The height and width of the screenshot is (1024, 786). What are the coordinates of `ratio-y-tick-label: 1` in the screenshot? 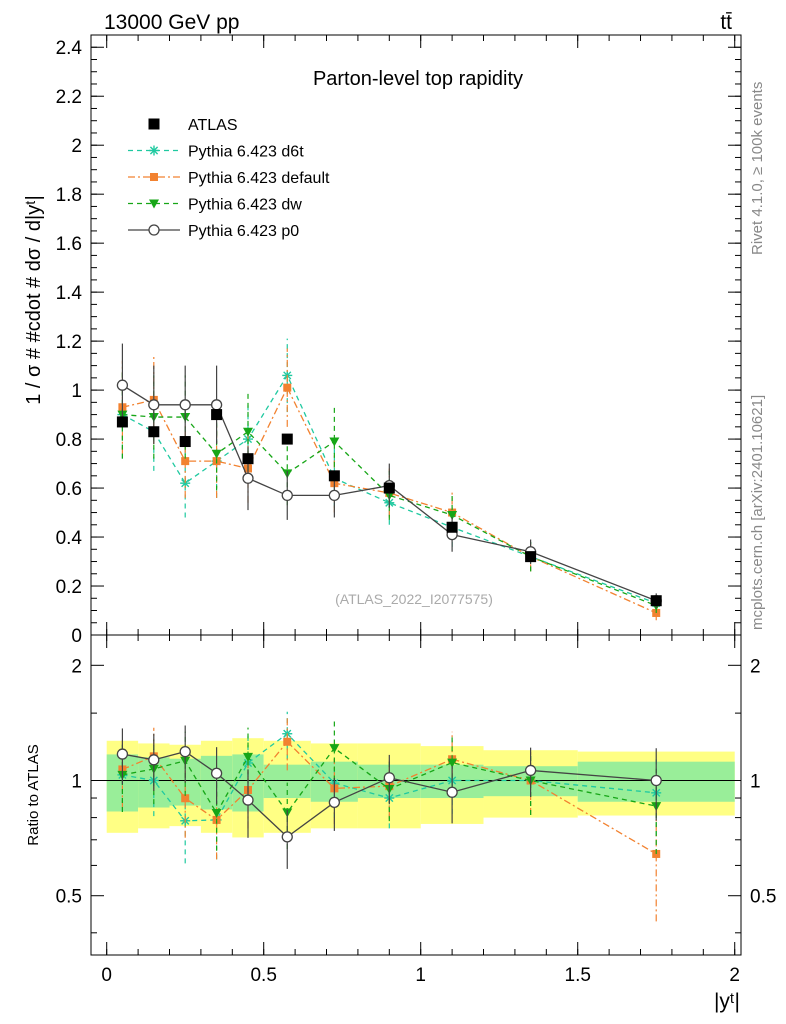 It's located at (76, 782).